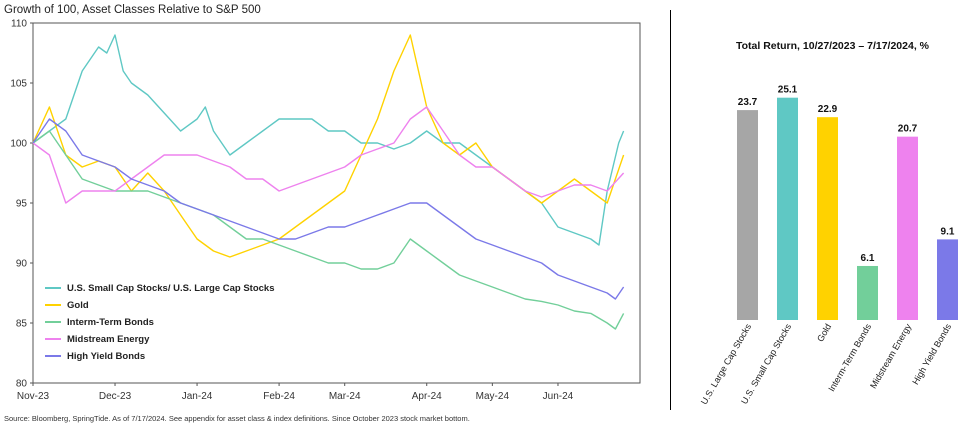  What do you see at coordinates (108, 339) in the screenshot?
I see `legend-entry-3: Midstream Energy` at bounding box center [108, 339].